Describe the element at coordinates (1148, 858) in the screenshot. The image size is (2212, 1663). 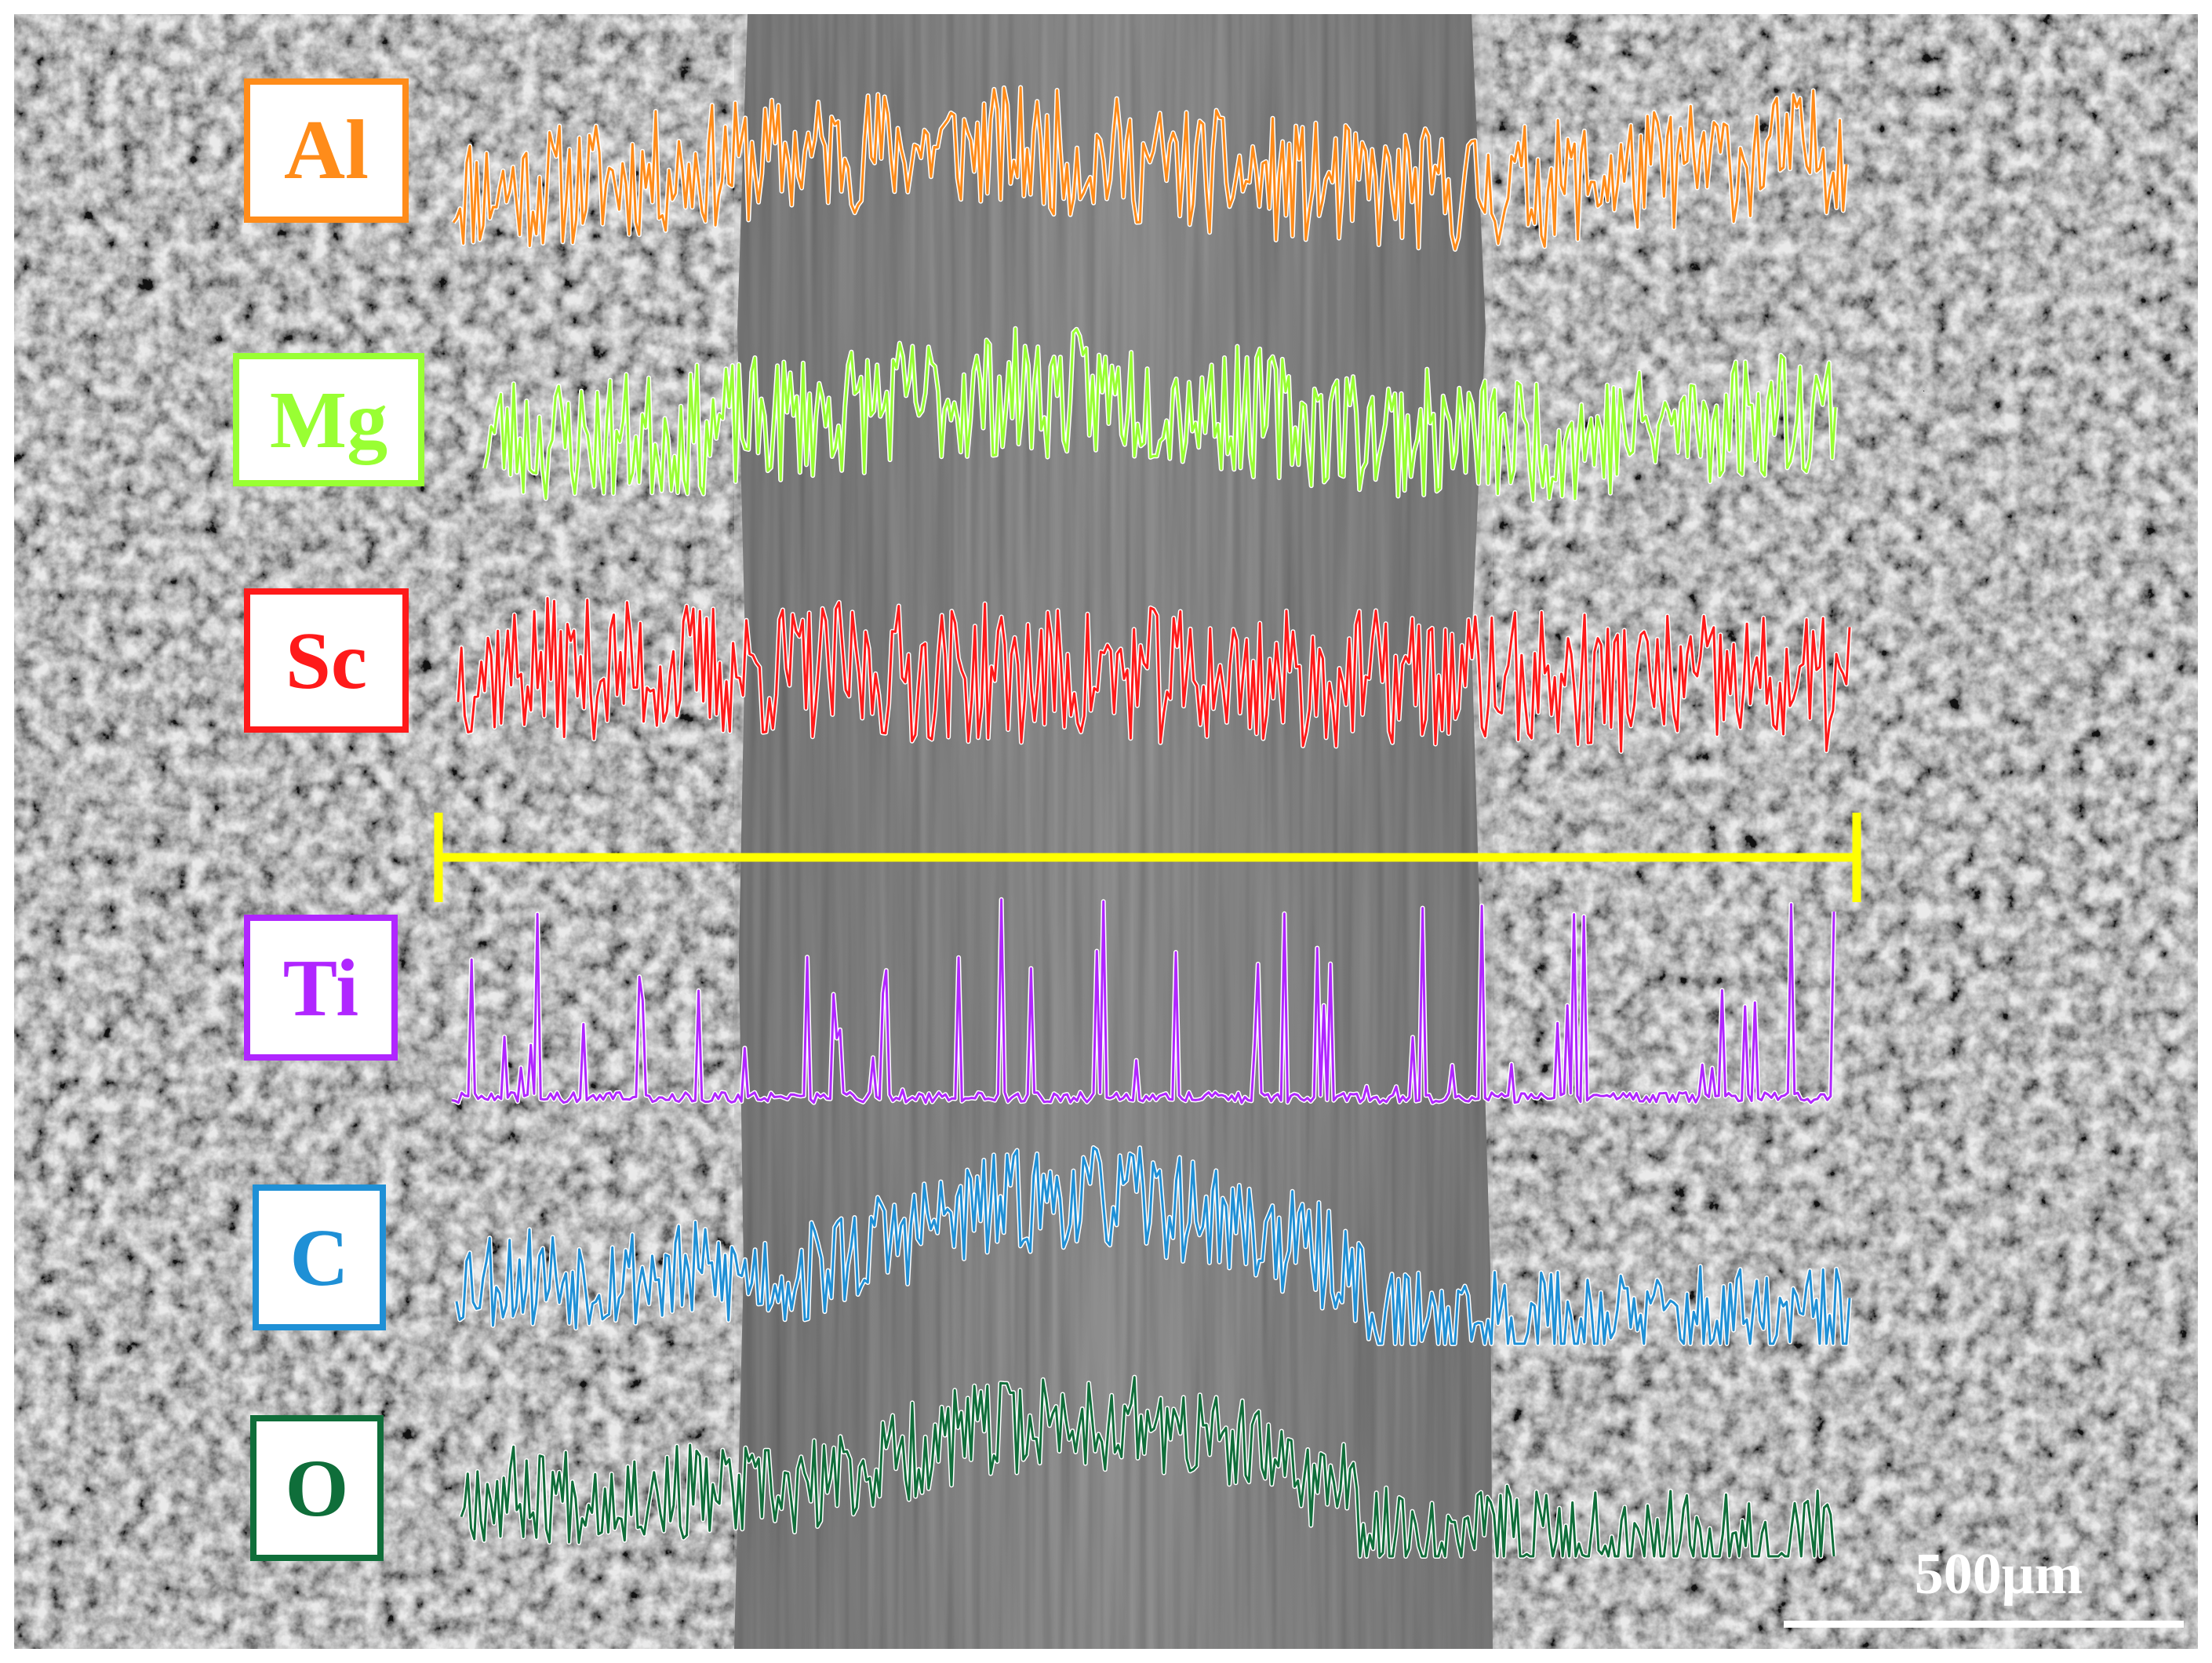
I see `line-scan-marker` at that location.